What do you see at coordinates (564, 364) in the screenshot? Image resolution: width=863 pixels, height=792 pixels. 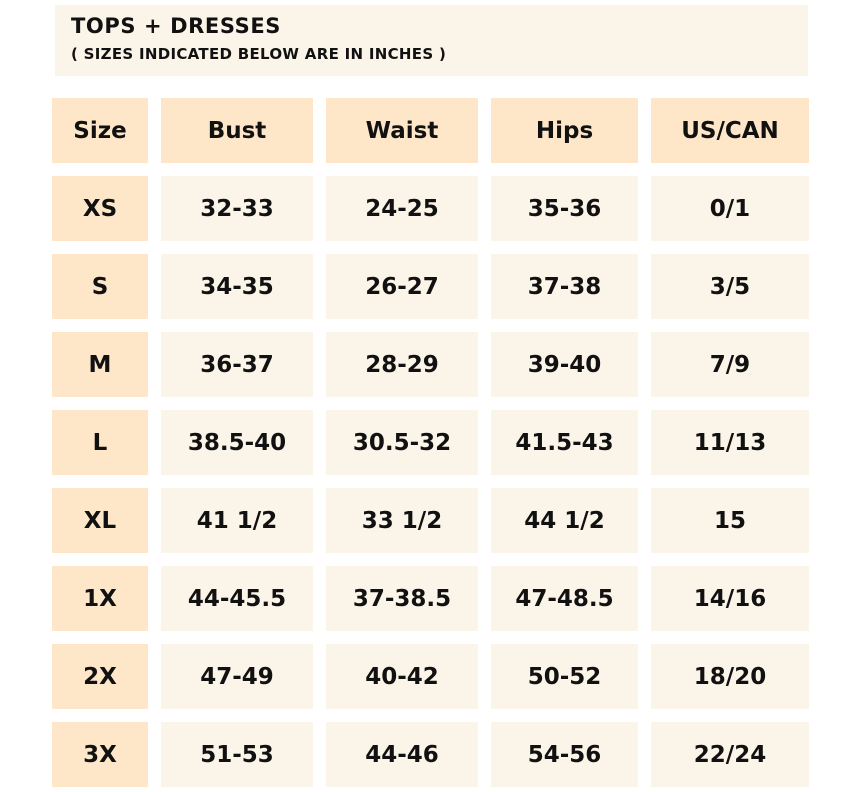 I see `hips-value: 39-40` at bounding box center [564, 364].